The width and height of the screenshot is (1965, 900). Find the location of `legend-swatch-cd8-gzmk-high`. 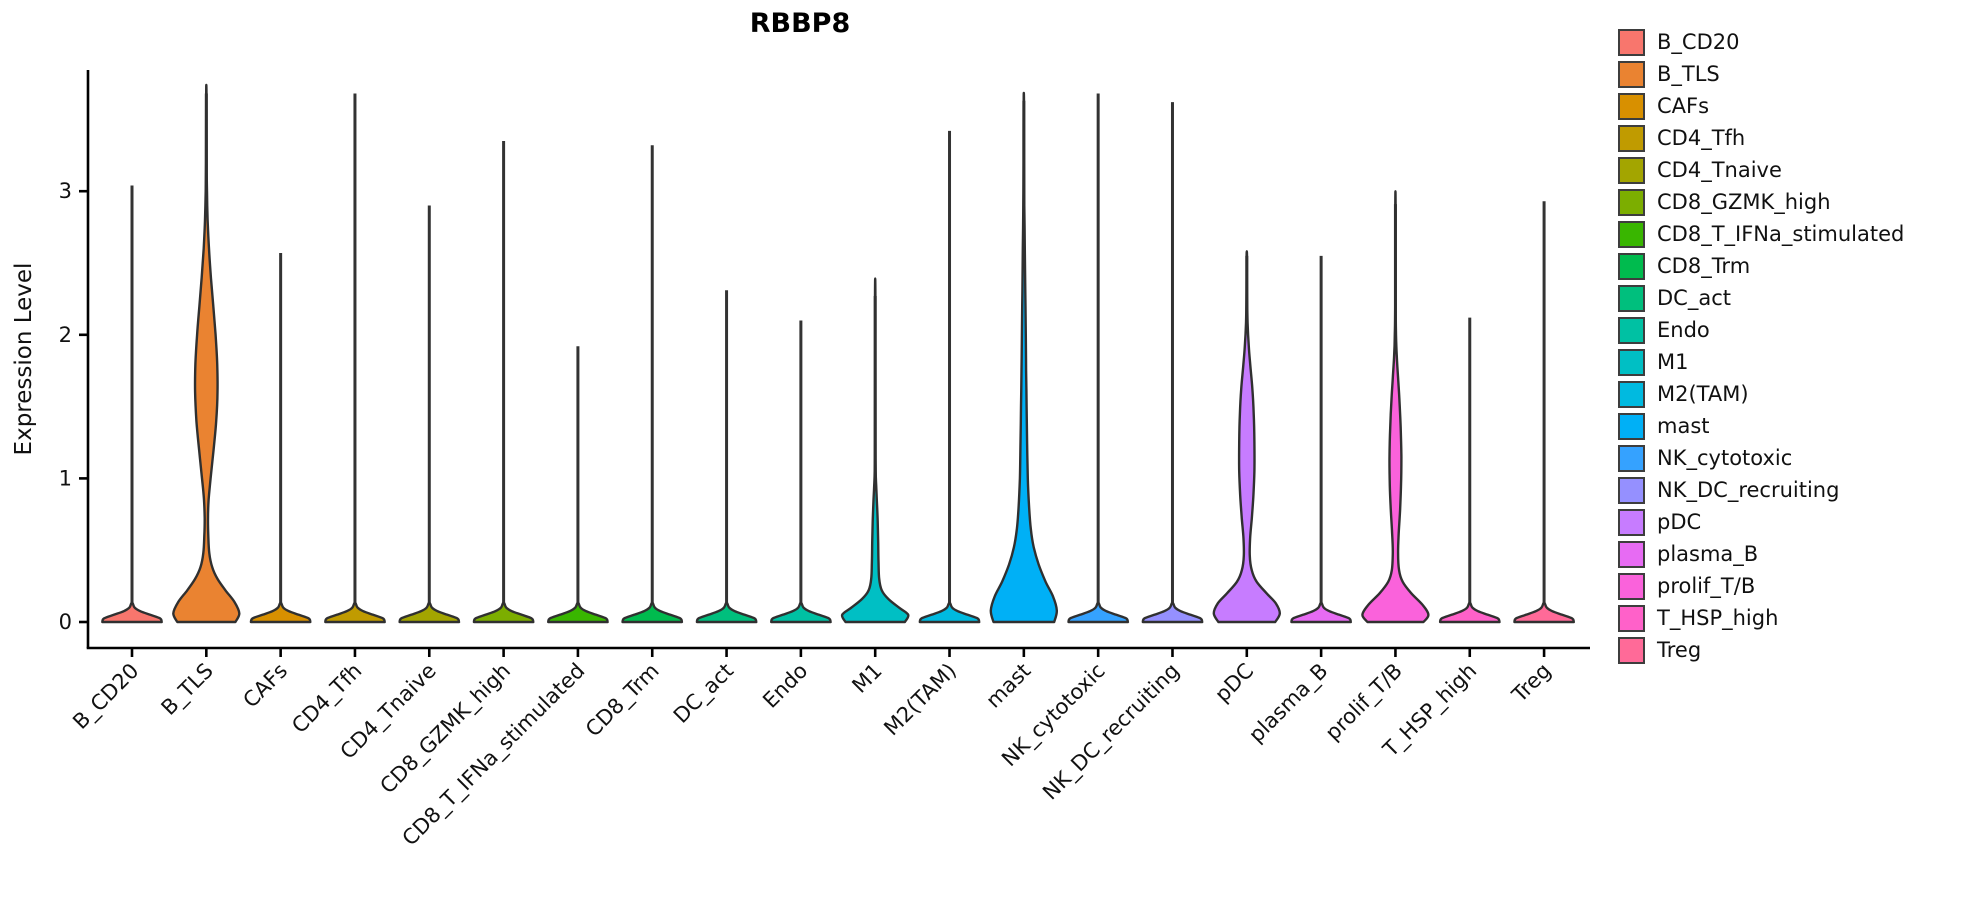

legend-swatch-cd8-gzmk-high is located at coordinates (1631, 202).